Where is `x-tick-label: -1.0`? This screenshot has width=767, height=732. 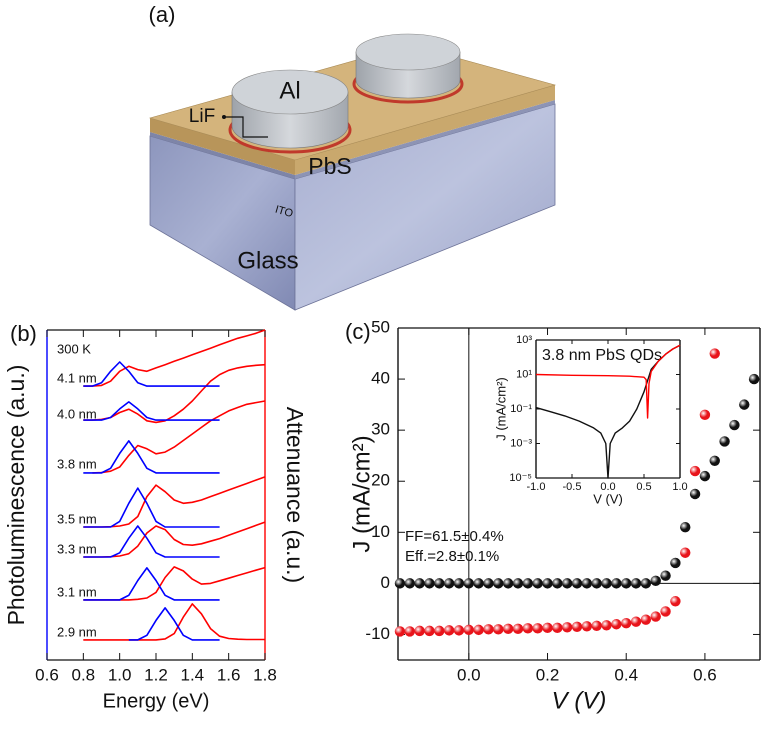
x-tick-label: -1.0 is located at coordinates (536, 487).